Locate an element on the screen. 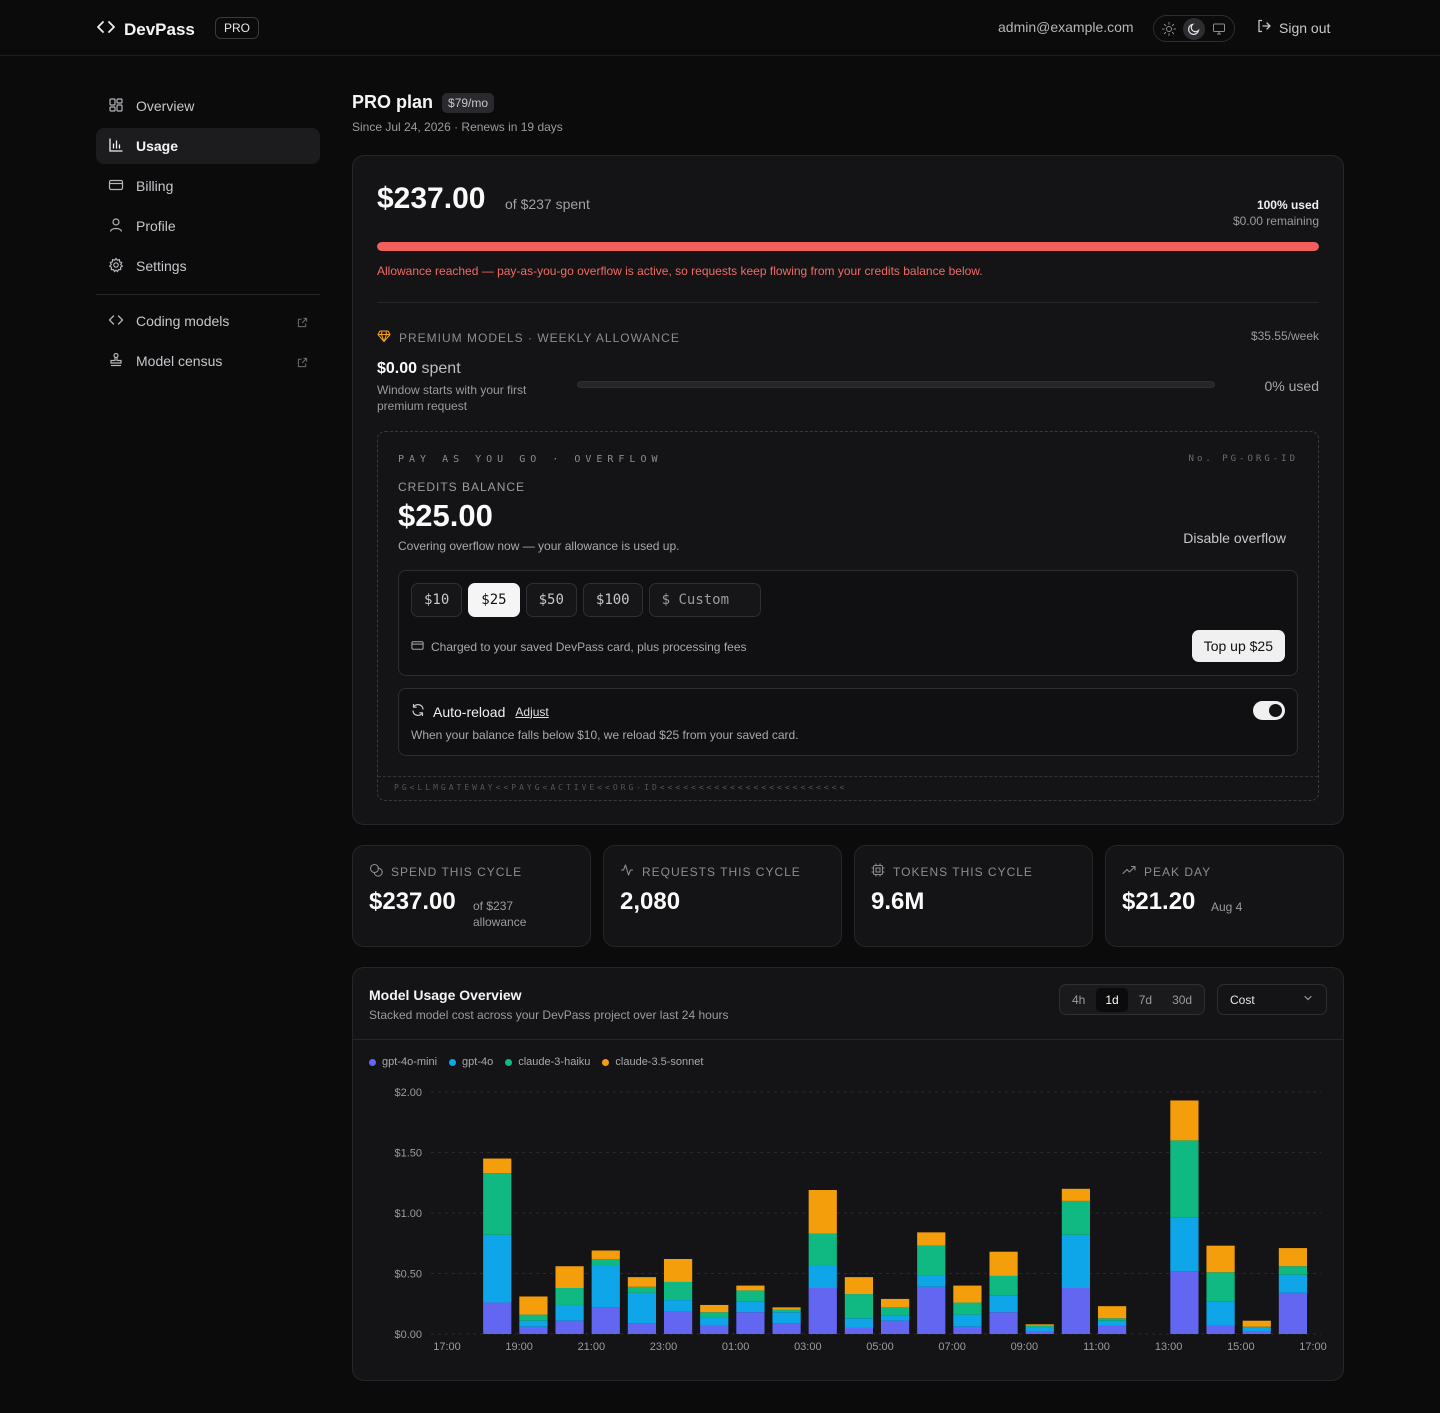 The width and height of the screenshot is (1440, 1413). chevron-down-icon is located at coordinates (1308, 999).